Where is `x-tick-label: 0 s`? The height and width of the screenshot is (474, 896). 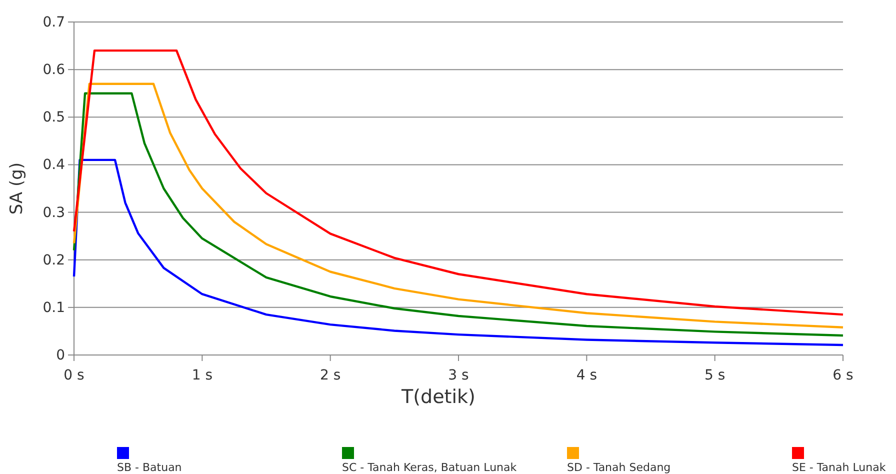 x-tick-label: 0 s is located at coordinates (74, 375).